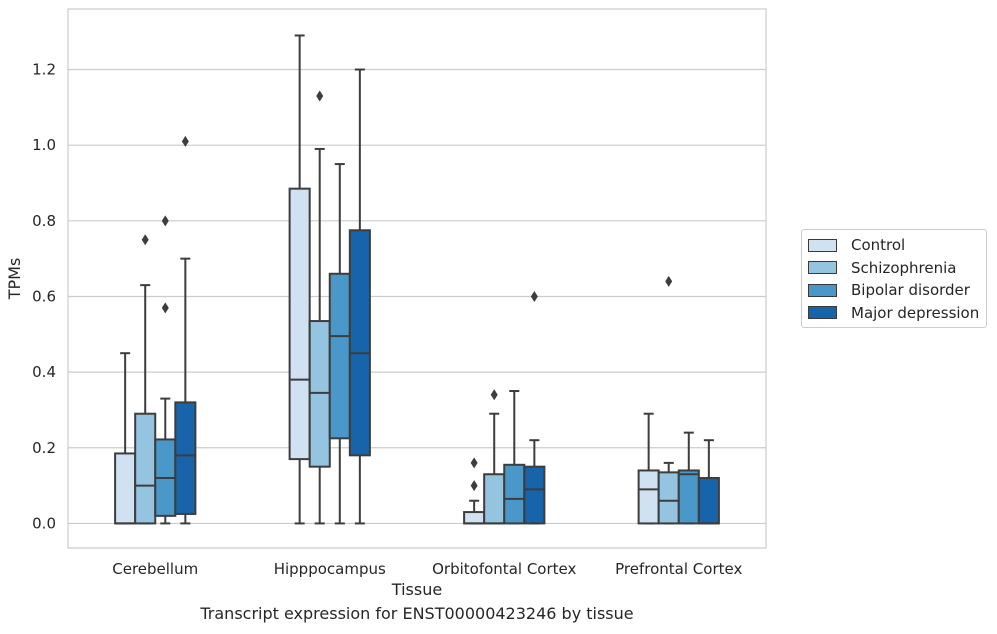  I want to click on legend-item: Major depression, so click(894, 313).